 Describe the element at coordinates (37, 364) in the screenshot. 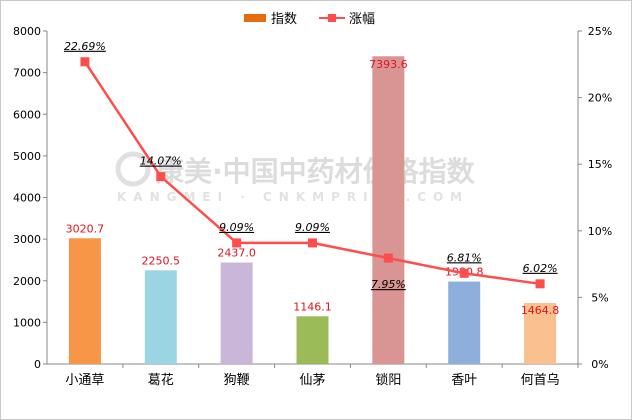

I see `y-left-tick-label: 0` at that location.